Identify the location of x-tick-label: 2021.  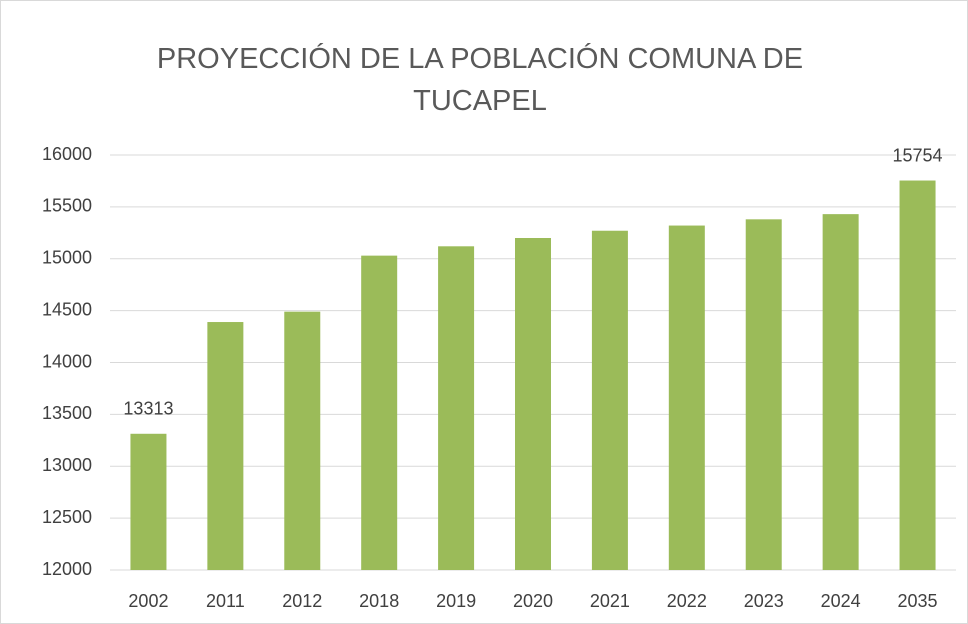
(610, 601).